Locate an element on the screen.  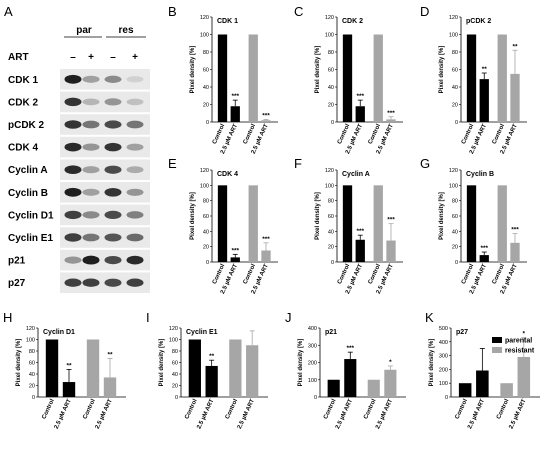
protein-label: Cyclin D1 is located at coordinates (31, 215).